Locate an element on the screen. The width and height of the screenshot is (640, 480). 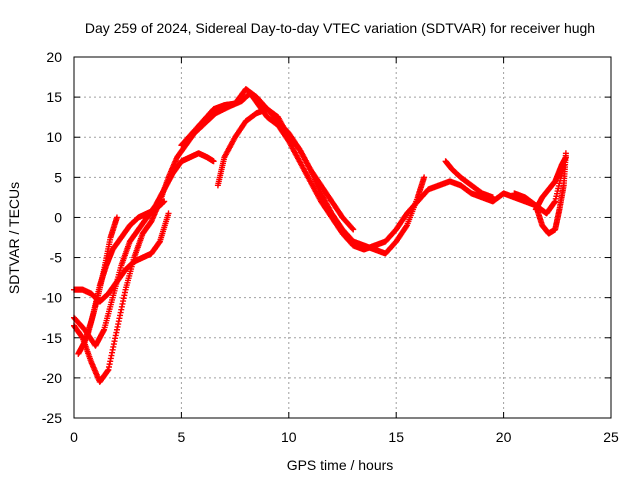
y-tick-label: 15 is located at coordinates (54, 97).